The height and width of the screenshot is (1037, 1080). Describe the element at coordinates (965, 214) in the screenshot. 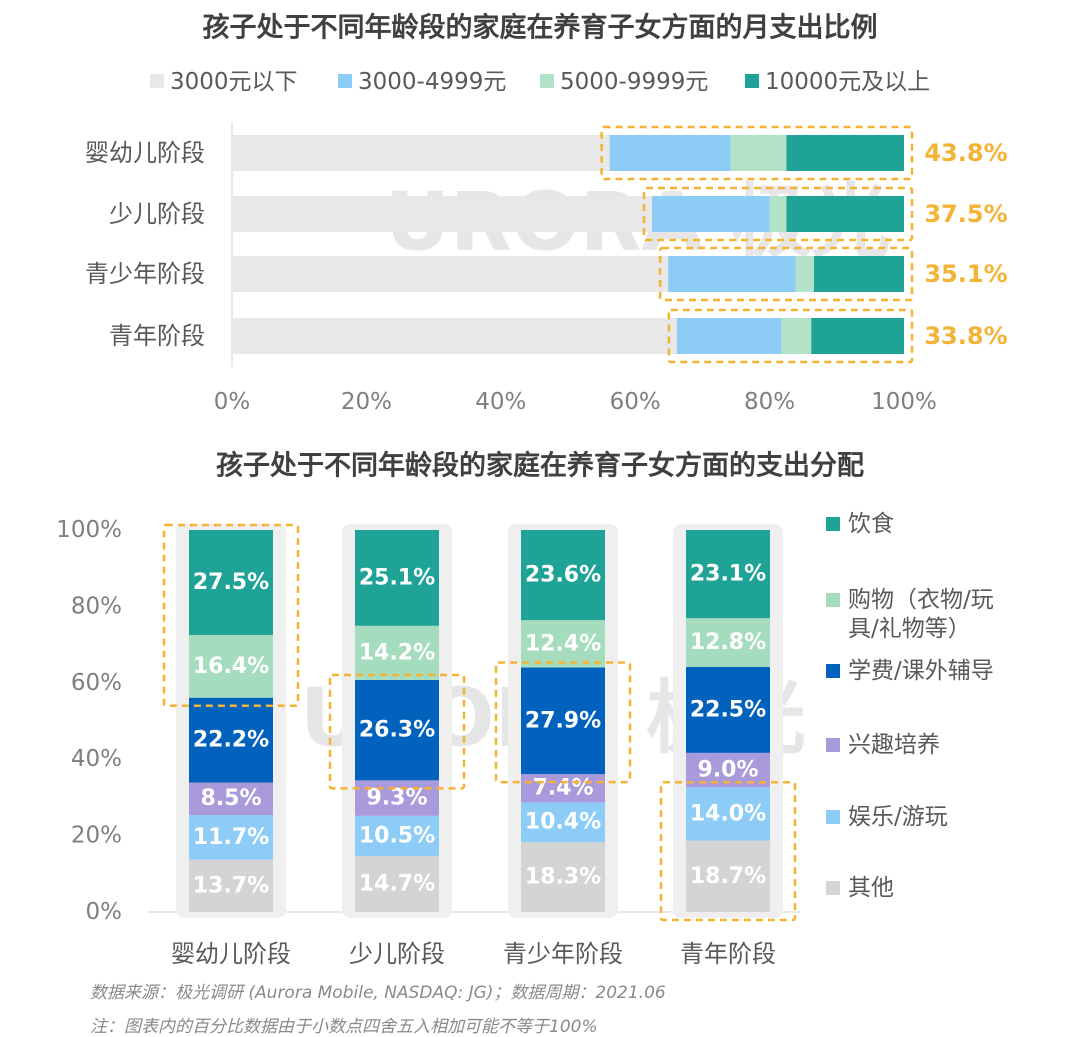

I see `highlight-label: 37.5%` at that location.